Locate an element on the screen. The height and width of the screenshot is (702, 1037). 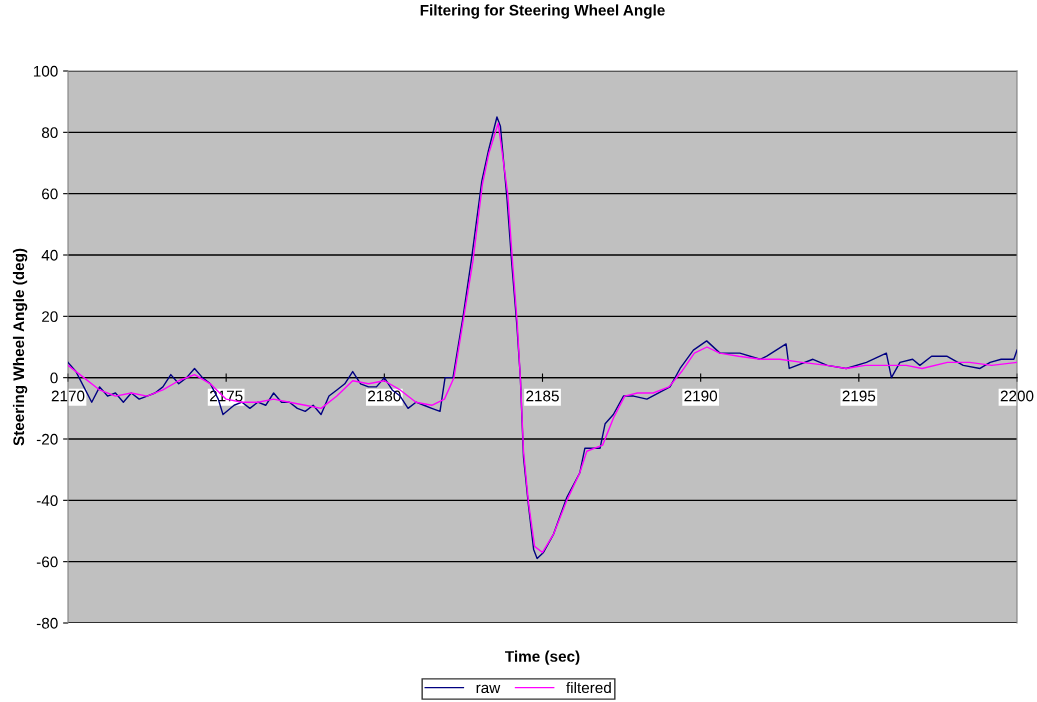
chart-title: Filtering for Steering Wheel Angle is located at coordinates (542, 11).